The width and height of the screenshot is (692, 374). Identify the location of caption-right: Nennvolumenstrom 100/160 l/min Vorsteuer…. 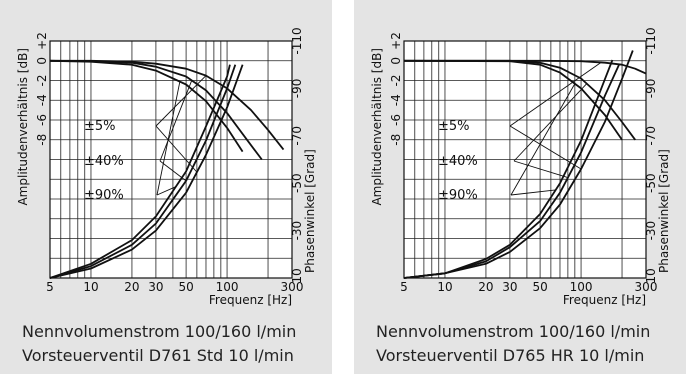
(513, 344).